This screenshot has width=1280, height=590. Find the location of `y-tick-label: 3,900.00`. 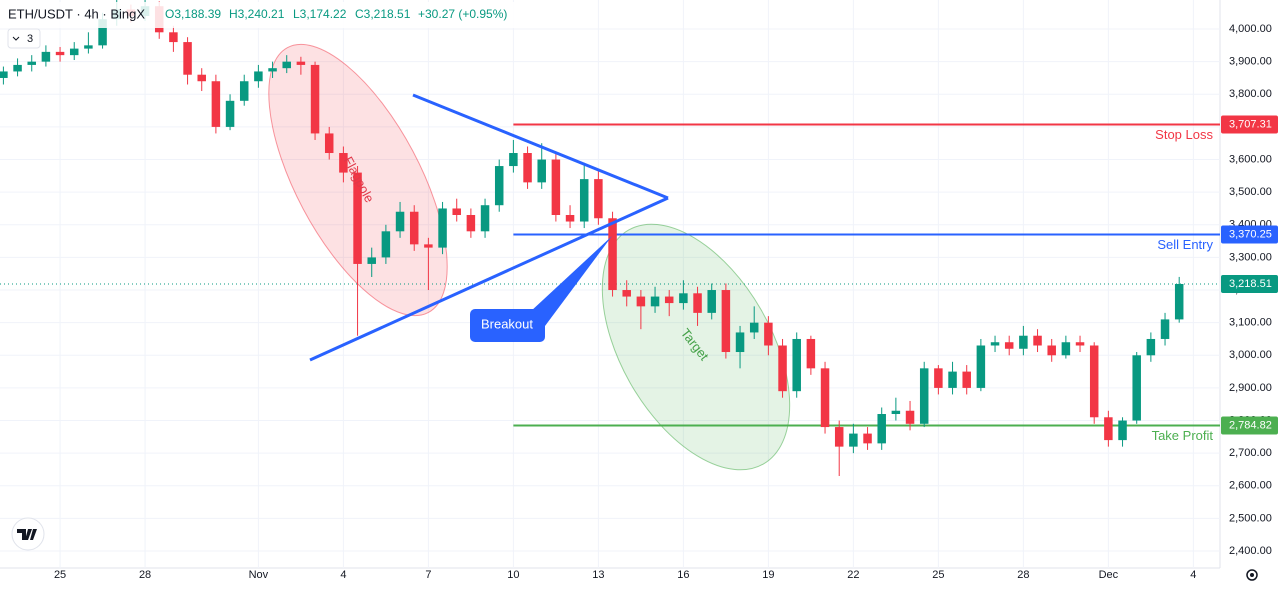

y-tick-label: 3,900.00 is located at coordinates (1250, 62).